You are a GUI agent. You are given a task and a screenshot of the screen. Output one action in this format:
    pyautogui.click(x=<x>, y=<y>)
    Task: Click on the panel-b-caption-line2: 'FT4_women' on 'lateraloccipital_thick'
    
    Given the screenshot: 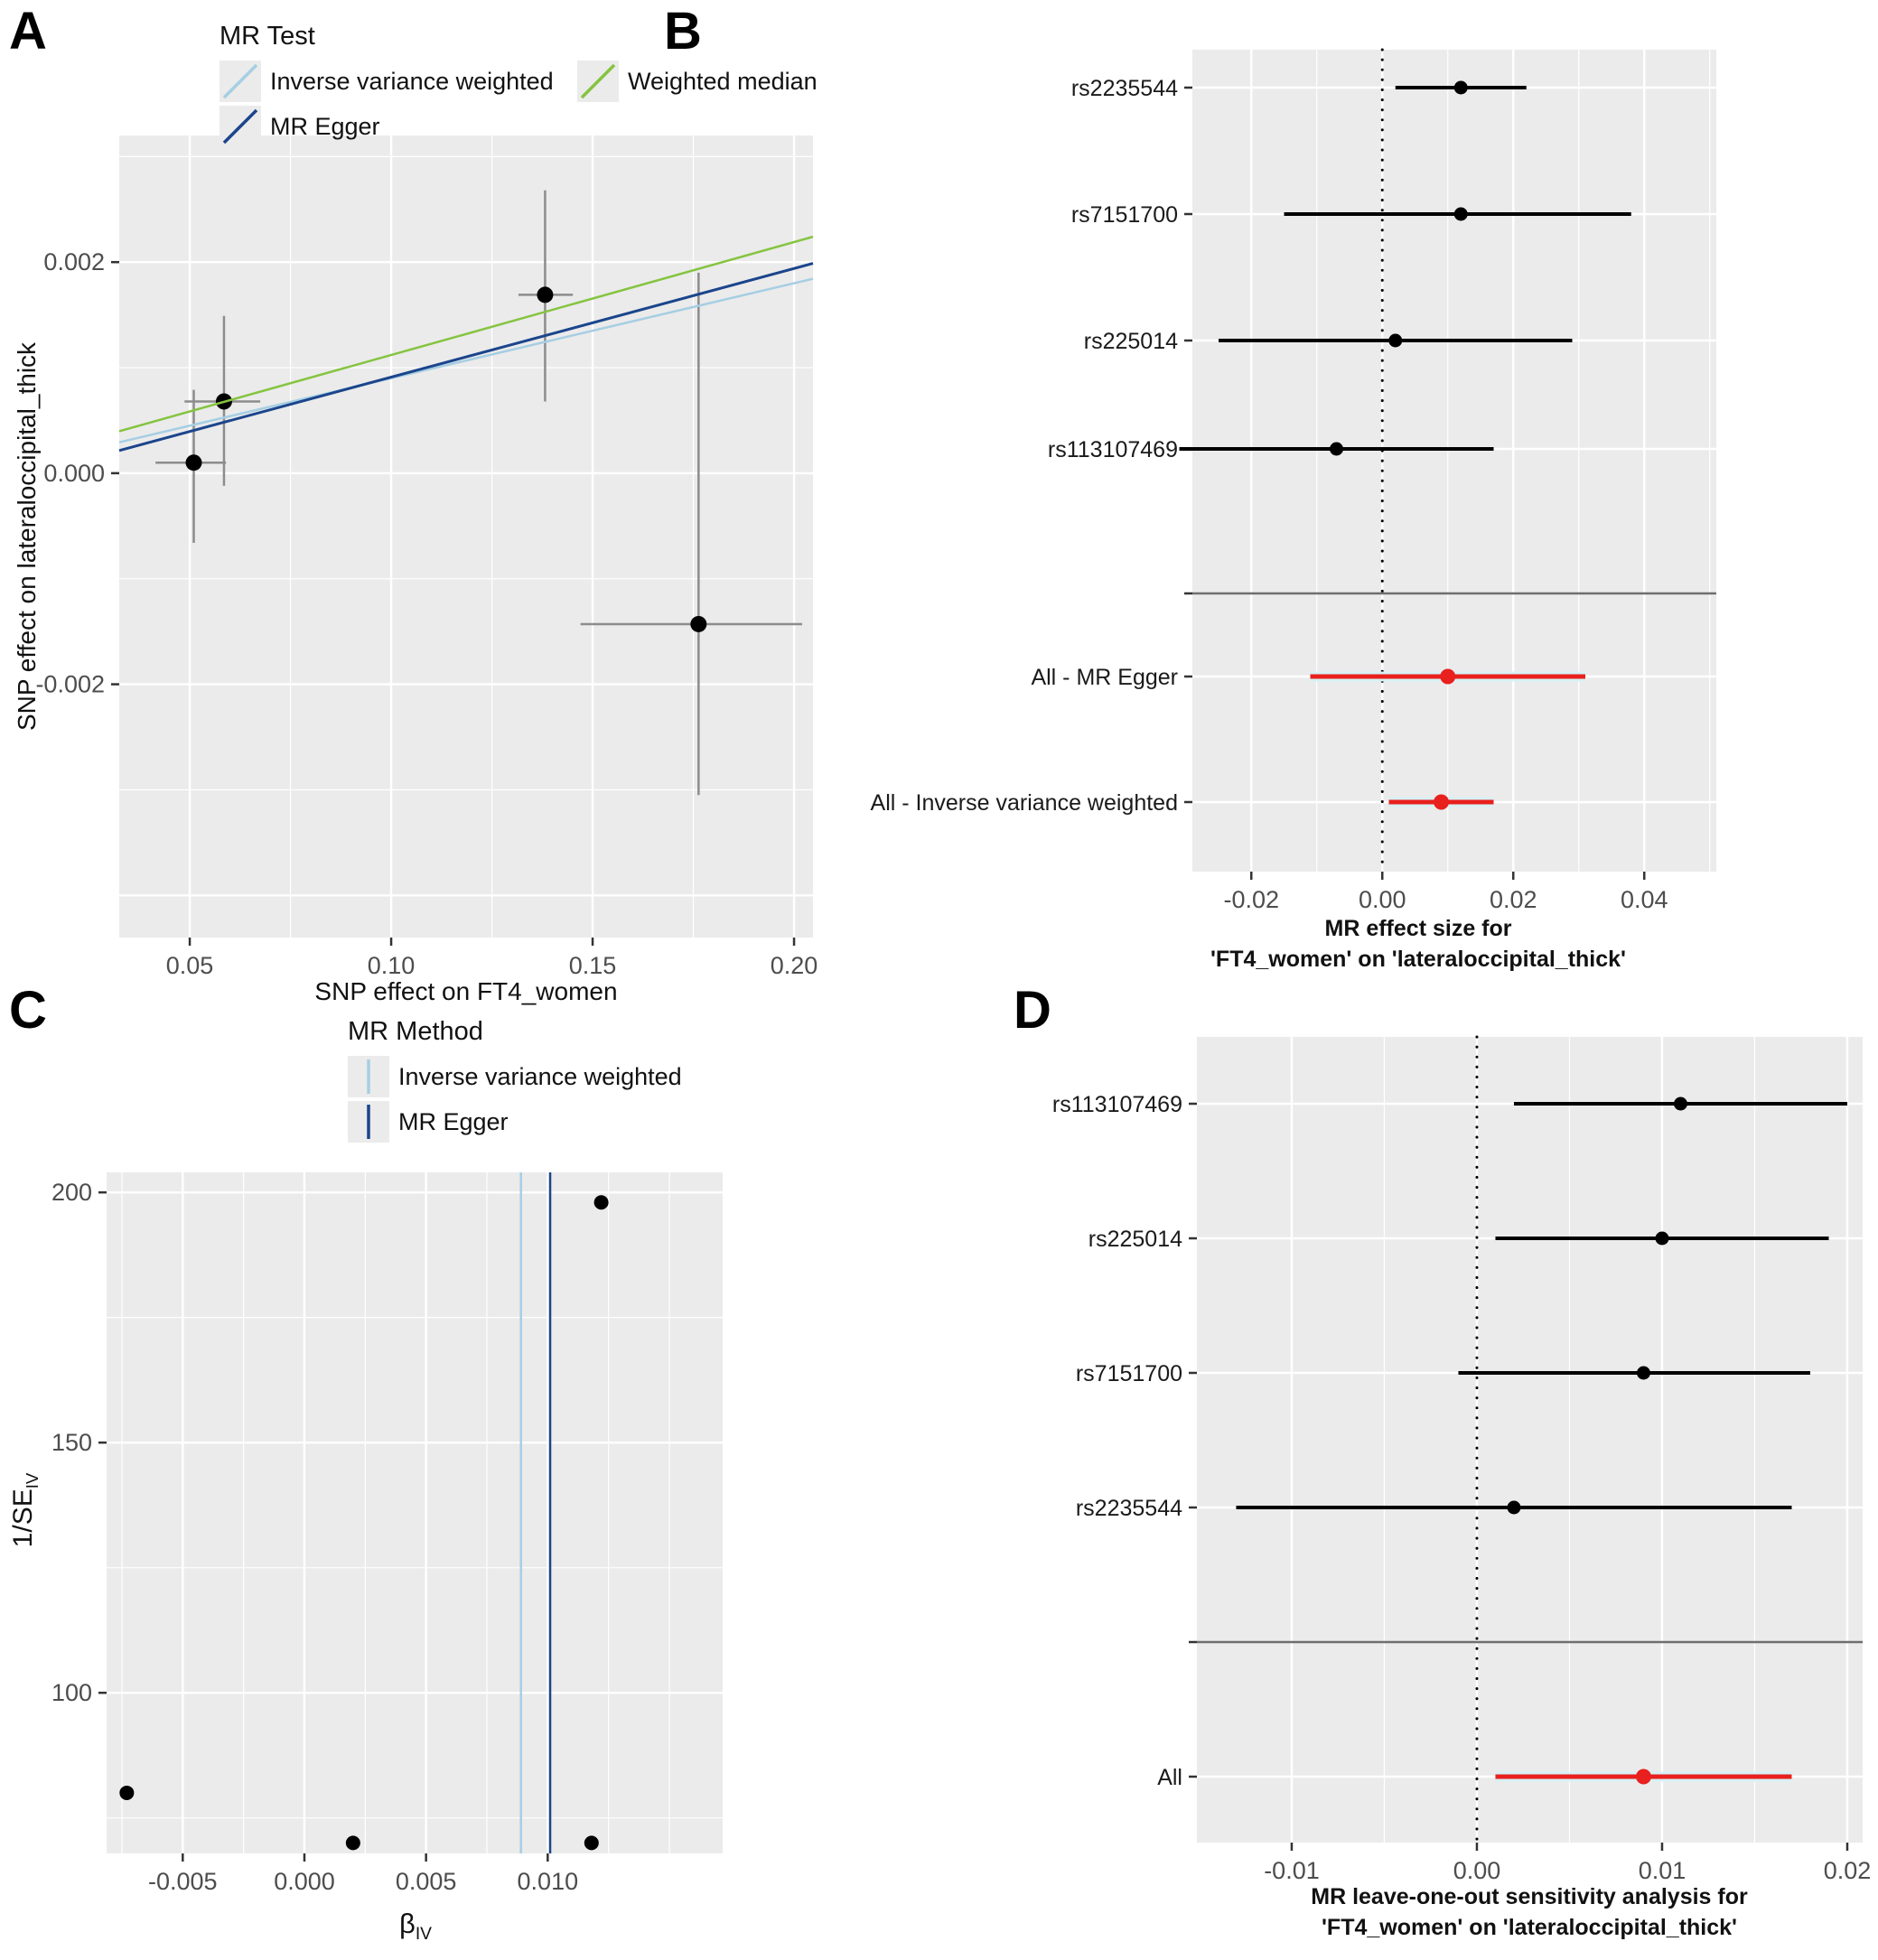 What is the action you would take?
    pyautogui.click(x=1418, y=960)
    